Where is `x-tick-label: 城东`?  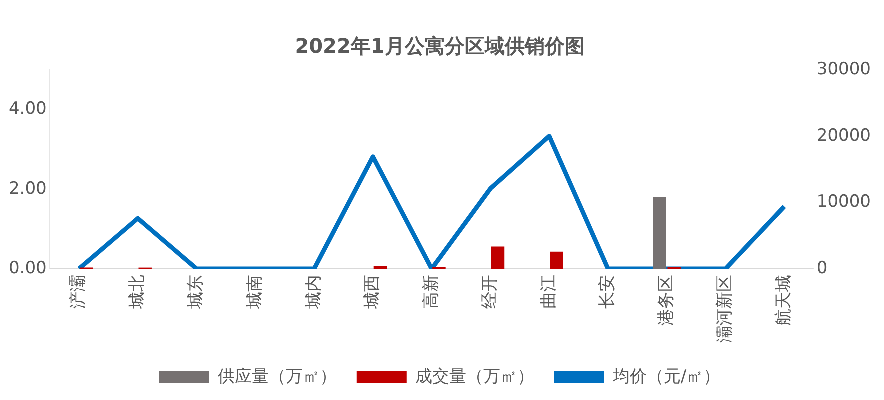
x-tick-label: 城东 is located at coordinates (196, 292).